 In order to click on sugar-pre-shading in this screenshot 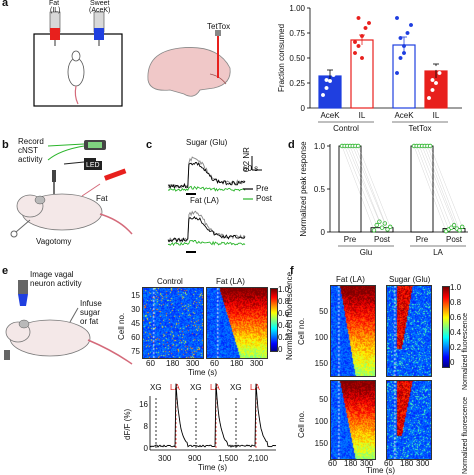, I will do `click(206, 172)`.